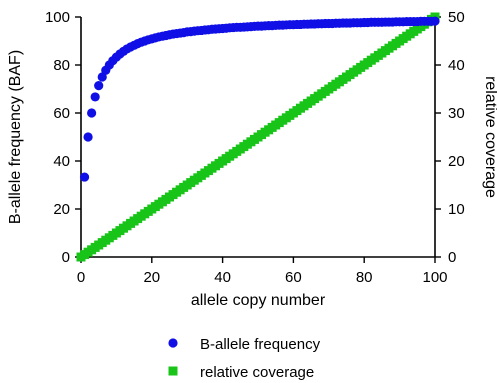 The image size is (497, 383). Describe the element at coordinates (244, 358) in the screenshot. I see `legend: B-allele frequency relative coverage` at that location.